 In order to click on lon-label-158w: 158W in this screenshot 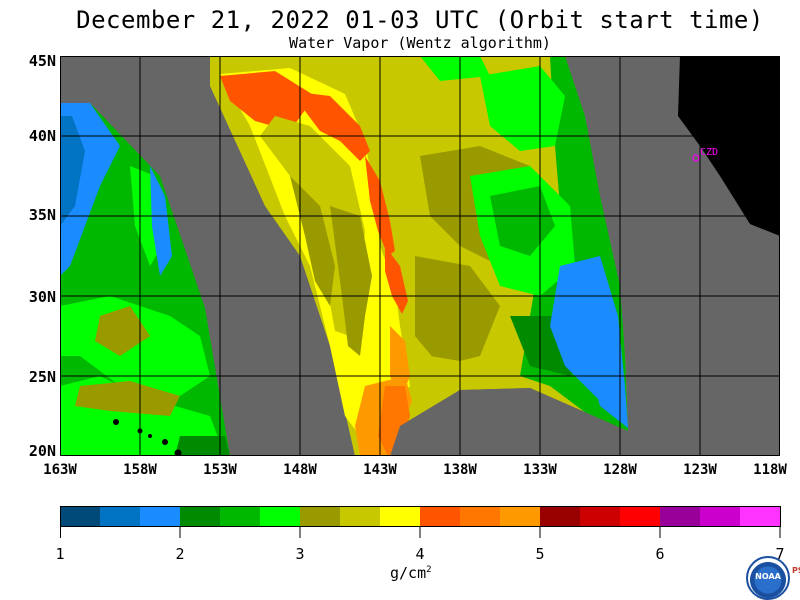, I will do `click(140, 470)`.